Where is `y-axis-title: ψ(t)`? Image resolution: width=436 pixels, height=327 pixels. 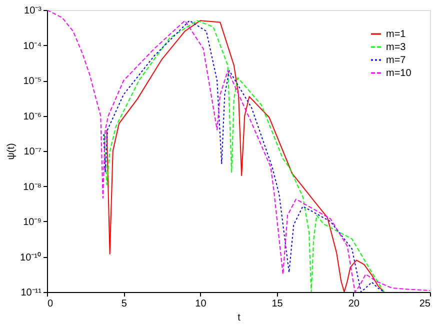
y-axis-title: ψ(t) is located at coordinates (12, 151).